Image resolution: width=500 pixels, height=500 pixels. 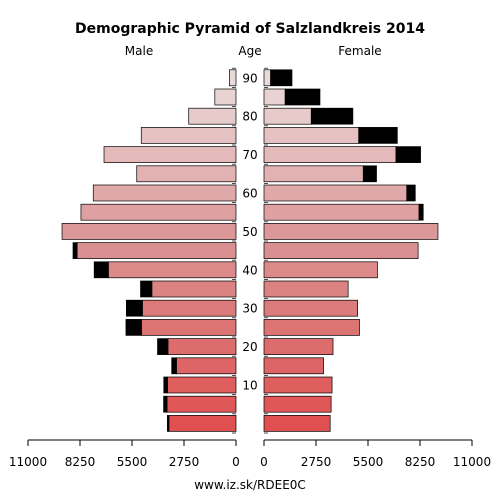 What do you see at coordinates (249, 347) in the screenshot?
I see `age-tick-label: 20` at bounding box center [249, 347].